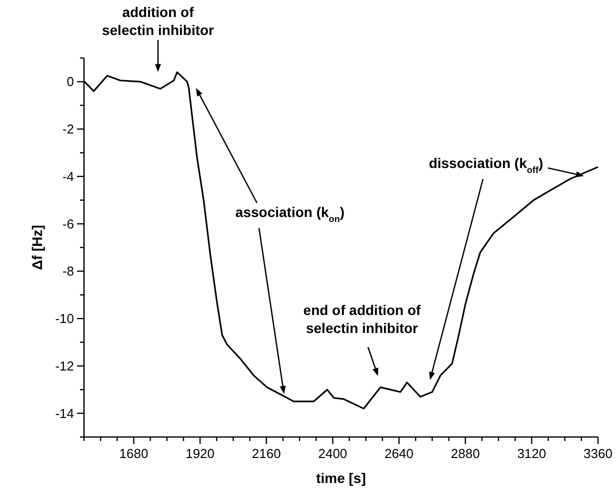 The width and height of the screenshot is (616, 495). Describe the element at coordinates (290, 214) in the screenshot. I see `annotation: association (k$_{on}$)` at that location.